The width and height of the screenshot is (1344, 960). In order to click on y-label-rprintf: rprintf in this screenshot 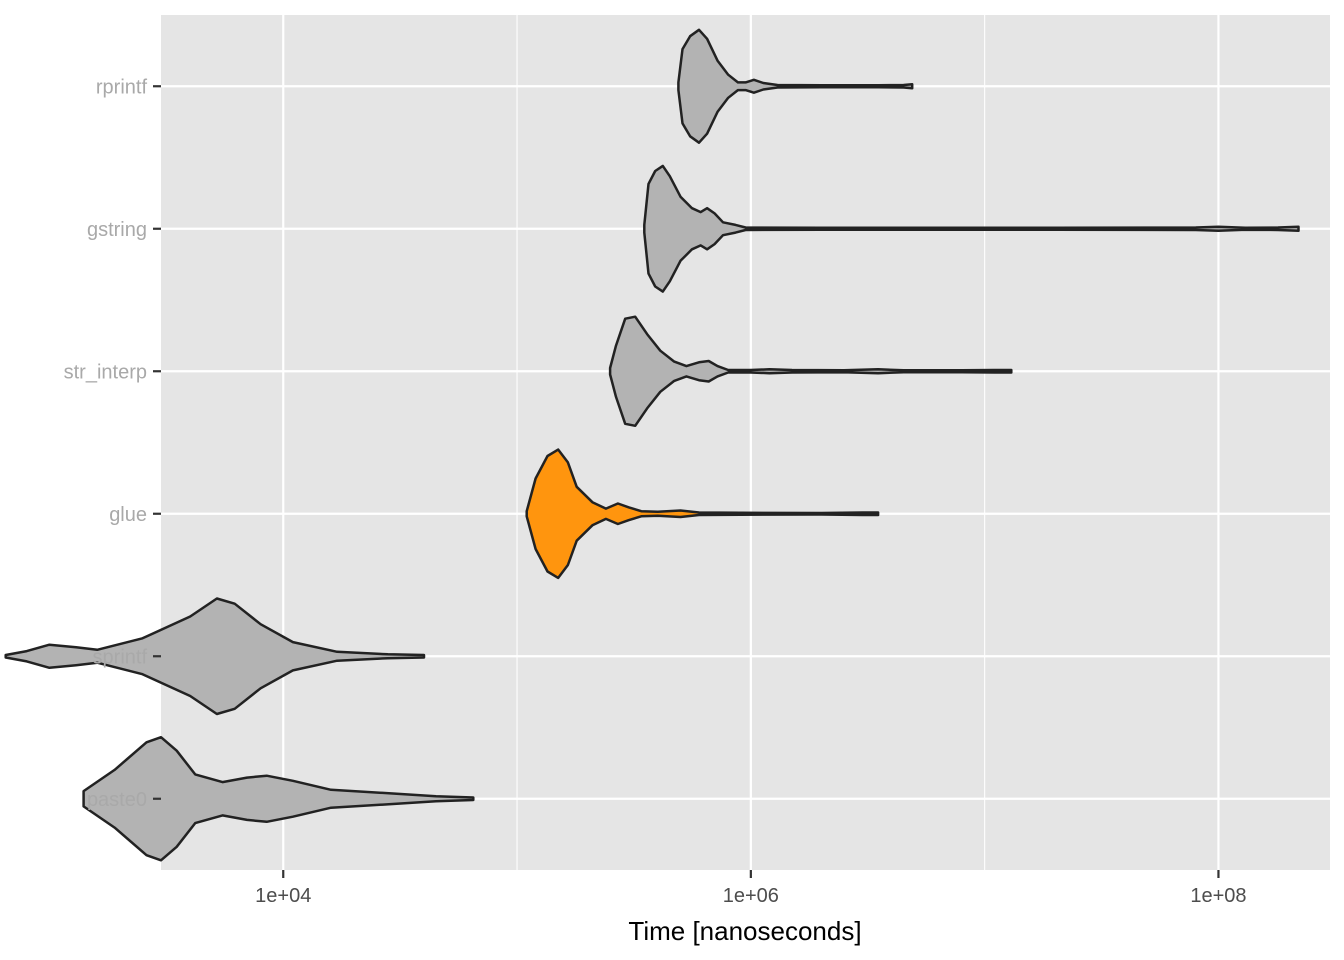, I will do `click(122, 87)`.